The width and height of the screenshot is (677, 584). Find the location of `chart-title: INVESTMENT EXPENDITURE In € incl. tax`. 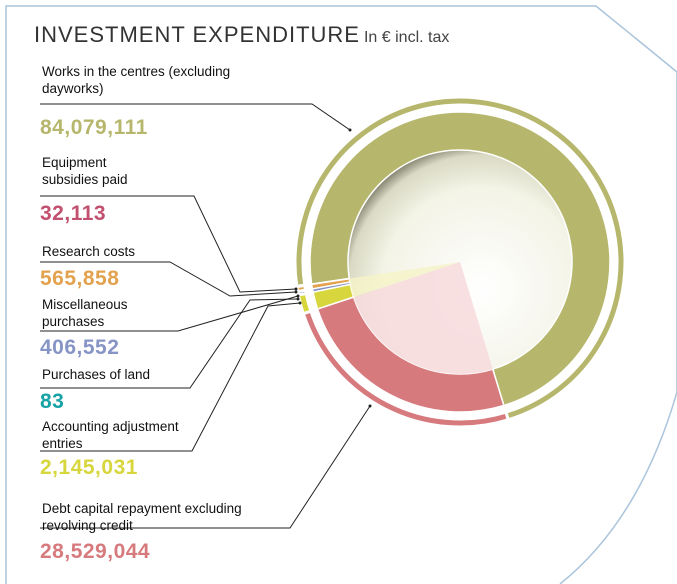

chart-title: INVESTMENT EXPENDITURE In € incl. tax is located at coordinates (241, 35).